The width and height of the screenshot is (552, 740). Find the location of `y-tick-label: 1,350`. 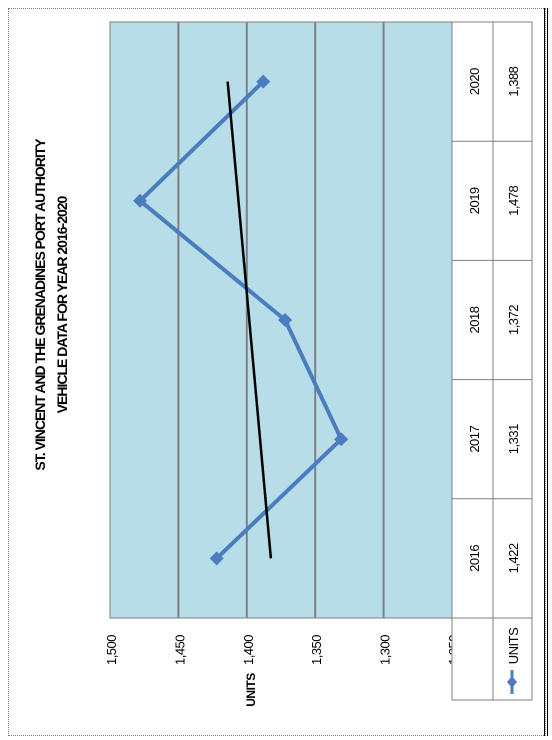

y-tick-label: 1,350 is located at coordinates (316, 650).